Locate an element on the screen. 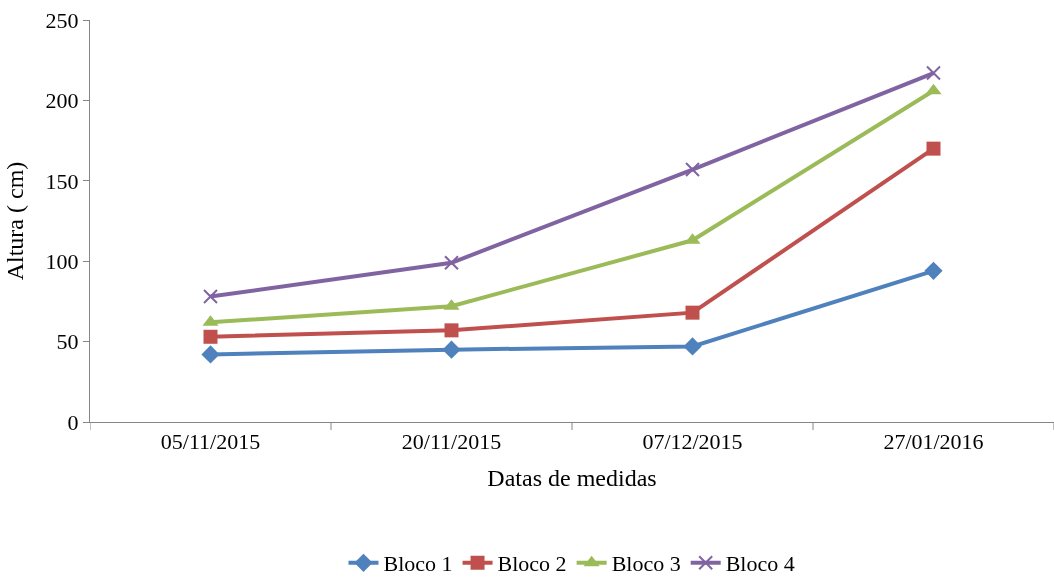 The height and width of the screenshot is (584, 1054). y-tick-label: 250 is located at coordinates (62, 20).